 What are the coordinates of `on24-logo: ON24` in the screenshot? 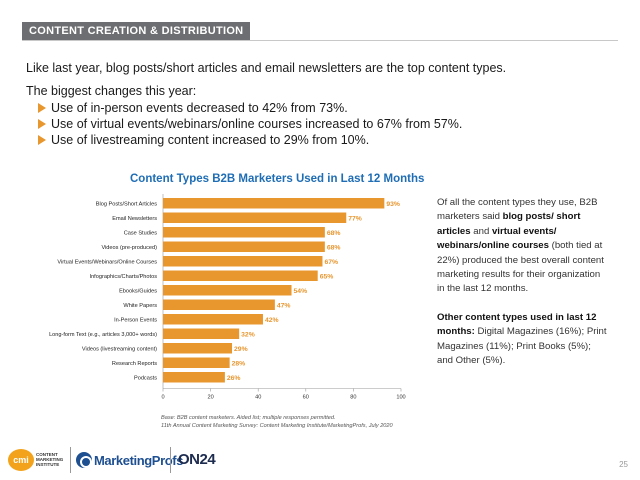 It's located at (197, 459).